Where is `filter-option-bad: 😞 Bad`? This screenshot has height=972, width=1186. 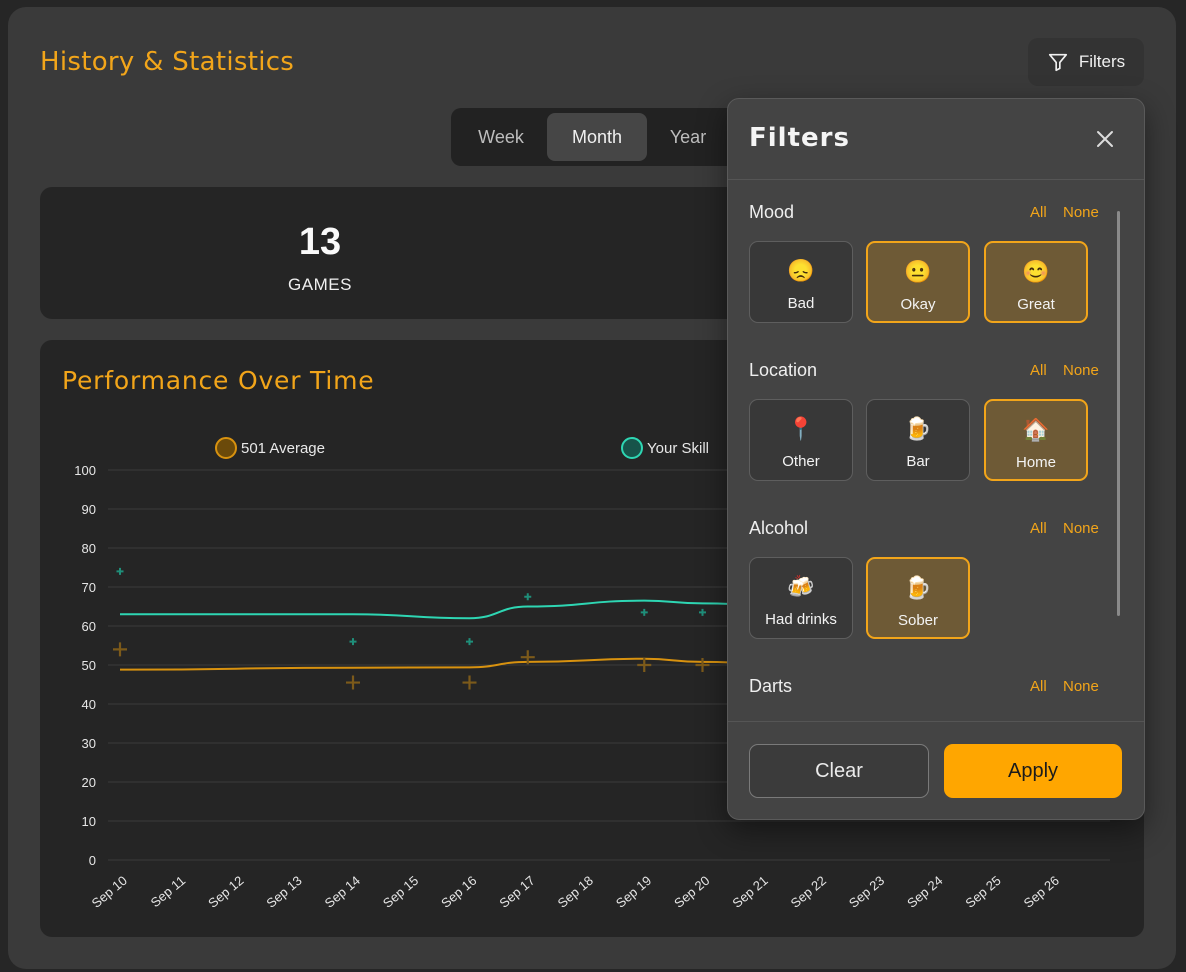 filter-option-bad: 😞 Bad is located at coordinates (801, 282).